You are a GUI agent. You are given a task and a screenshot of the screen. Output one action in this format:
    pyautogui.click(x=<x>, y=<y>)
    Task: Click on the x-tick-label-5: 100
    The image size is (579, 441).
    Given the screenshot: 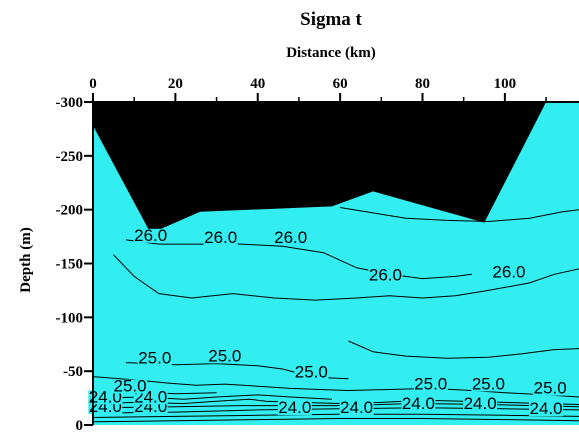 What is the action you would take?
    pyautogui.click(x=505, y=84)
    